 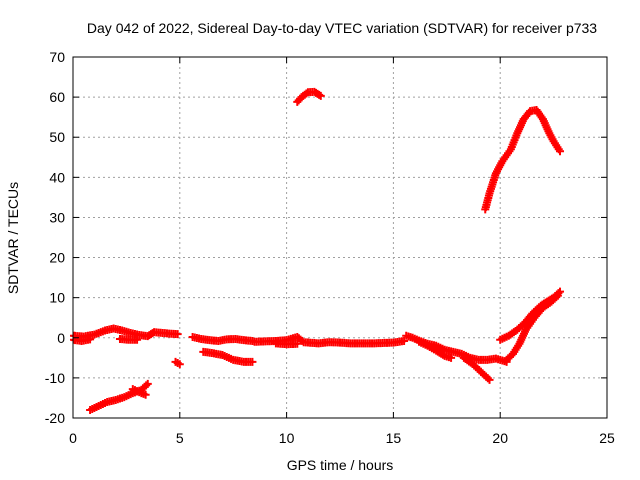 I want to click on x-tick-label: 25, so click(x=607, y=438).